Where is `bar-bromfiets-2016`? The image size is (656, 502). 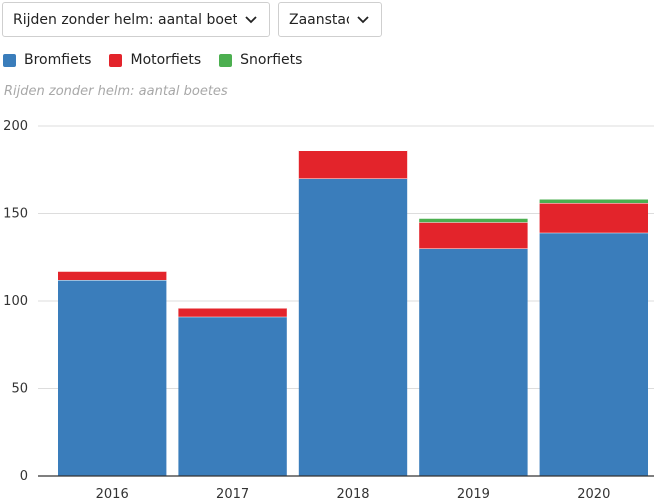 bar-bromfiets-2016 is located at coordinates (112, 378).